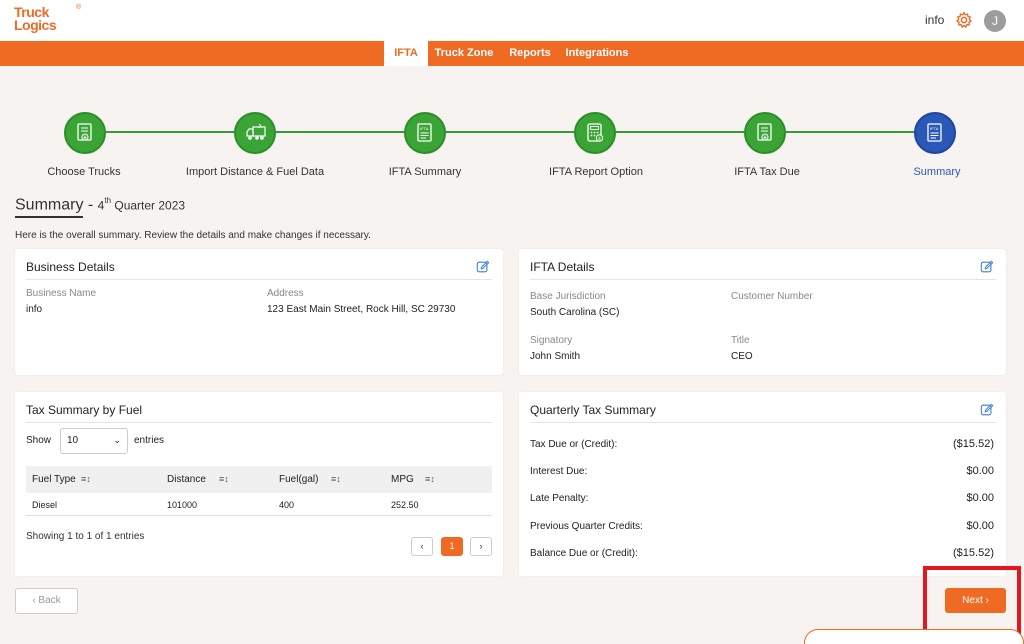 This screenshot has height=644, width=1024. I want to click on pagination-previous-button: ‹, so click(422, 546).